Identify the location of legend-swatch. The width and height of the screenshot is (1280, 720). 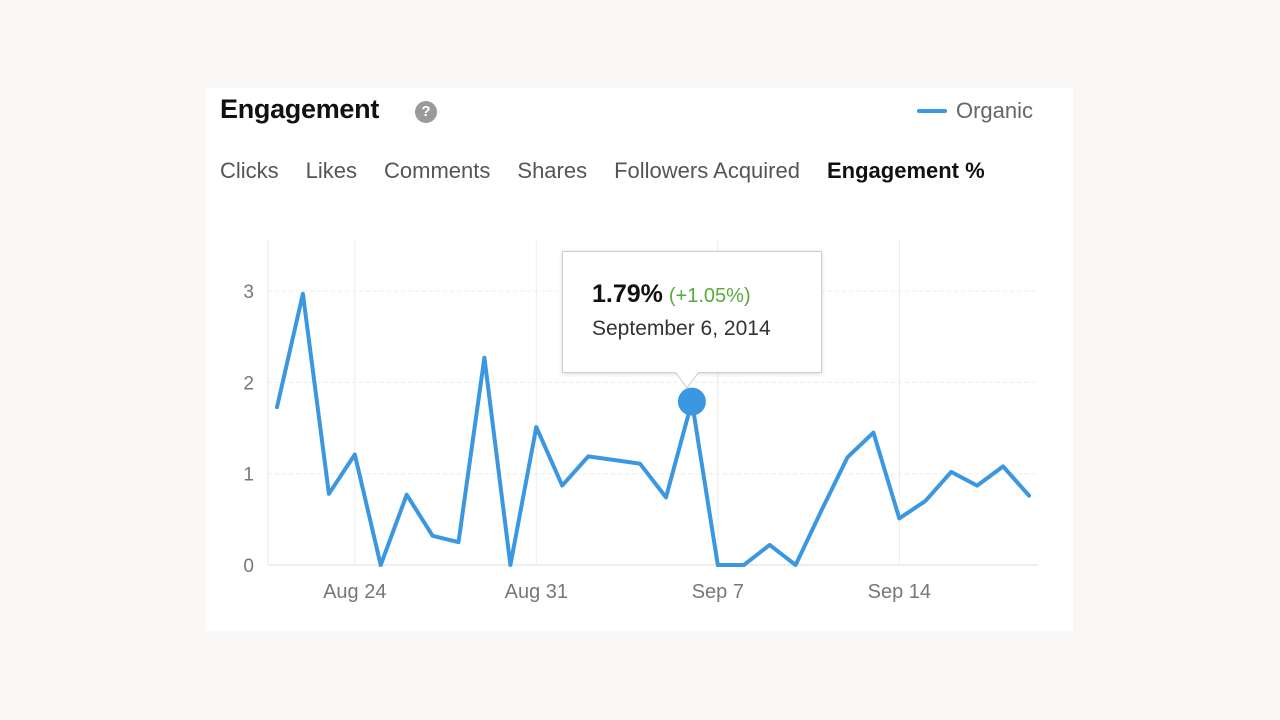
(931, 111).